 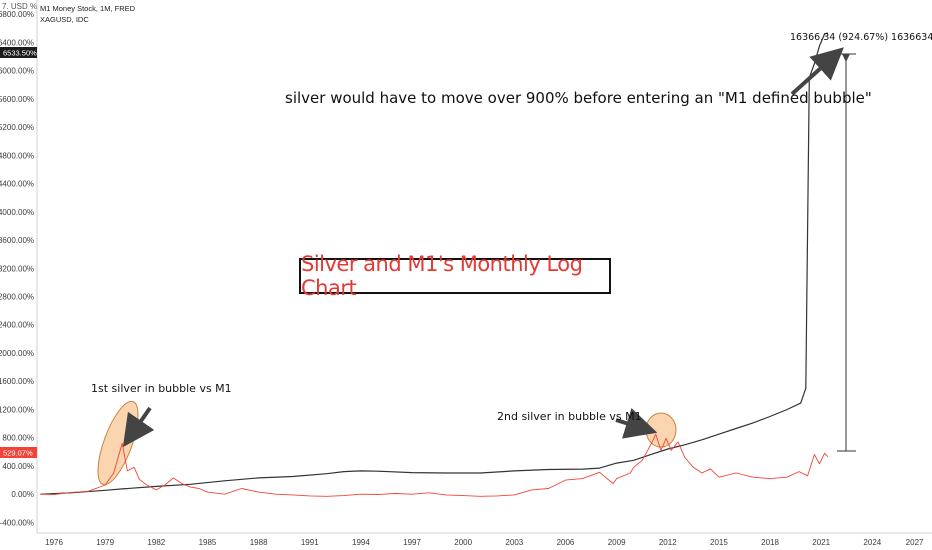 I want to click on x-tick-label: 2018, so click(x=770, y=542).